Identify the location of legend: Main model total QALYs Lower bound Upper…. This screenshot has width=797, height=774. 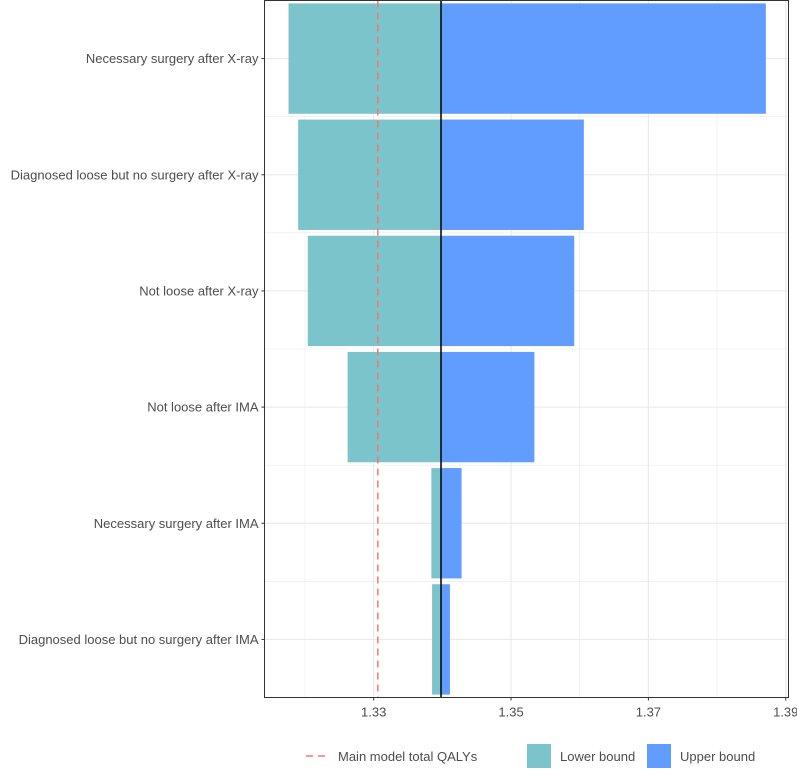
(530, 756).